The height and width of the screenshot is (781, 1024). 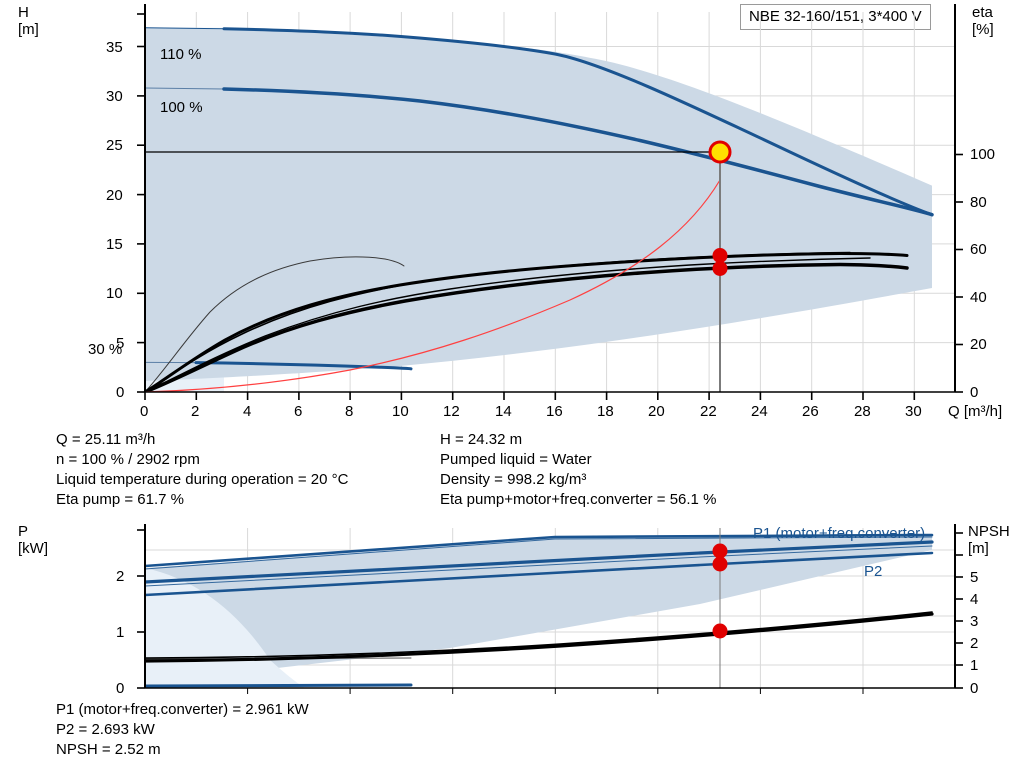 What do you see at coordinates (974, 621) in the screenshot?
I see `bottom-y2-tick-3: 3` at bounding box center [974, 621].